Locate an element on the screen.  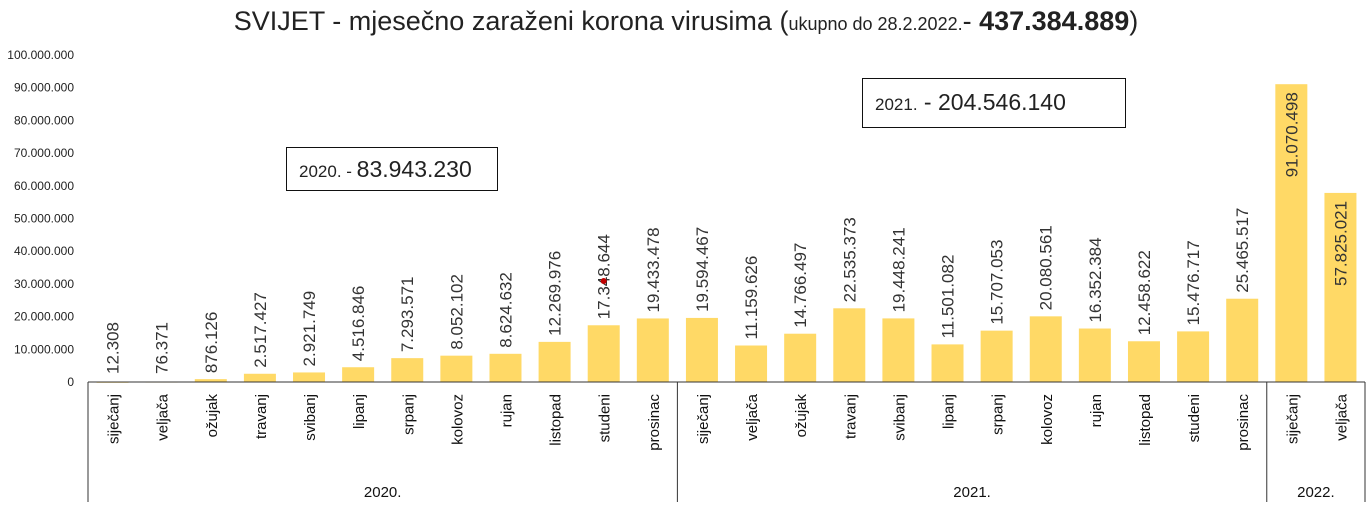
value-label: 12.308 is located at coordinates (113, 348).